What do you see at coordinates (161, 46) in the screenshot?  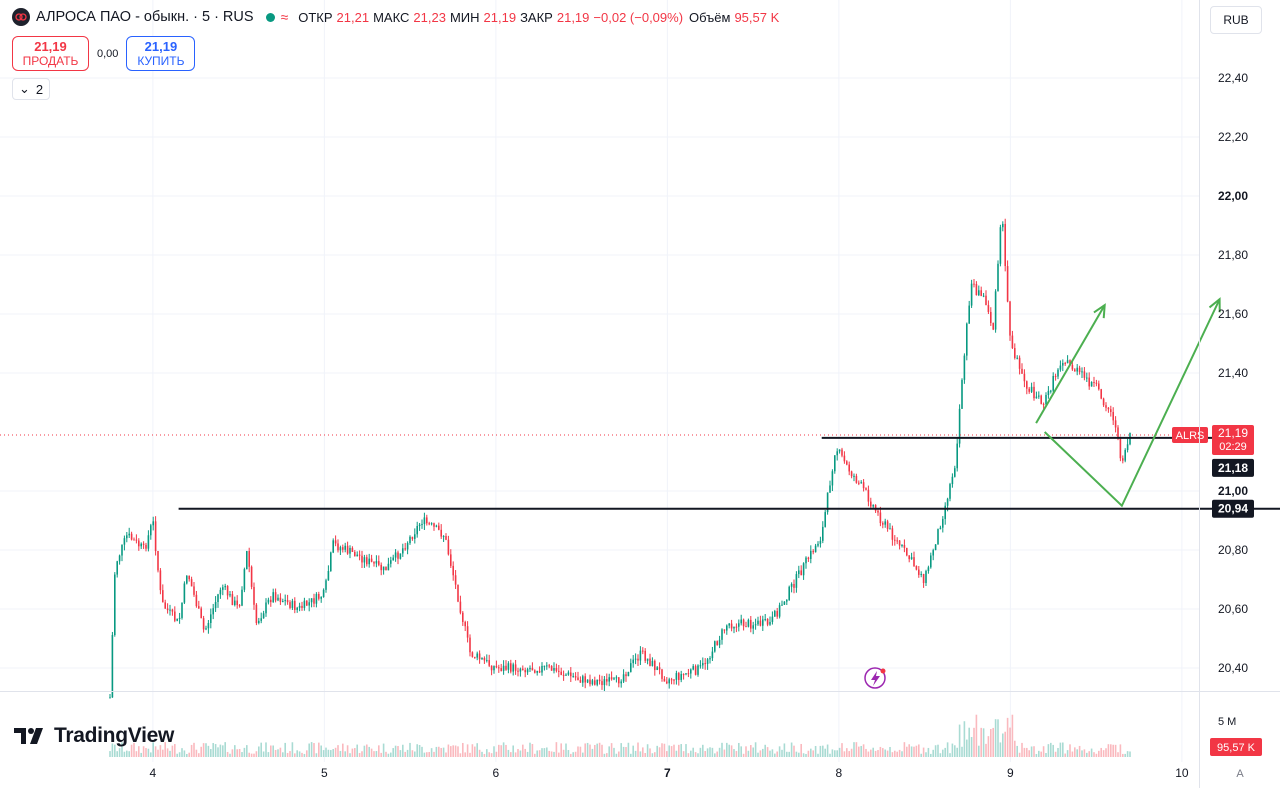 I see `buy-price: 21,19` at bounding box center [161, 46].